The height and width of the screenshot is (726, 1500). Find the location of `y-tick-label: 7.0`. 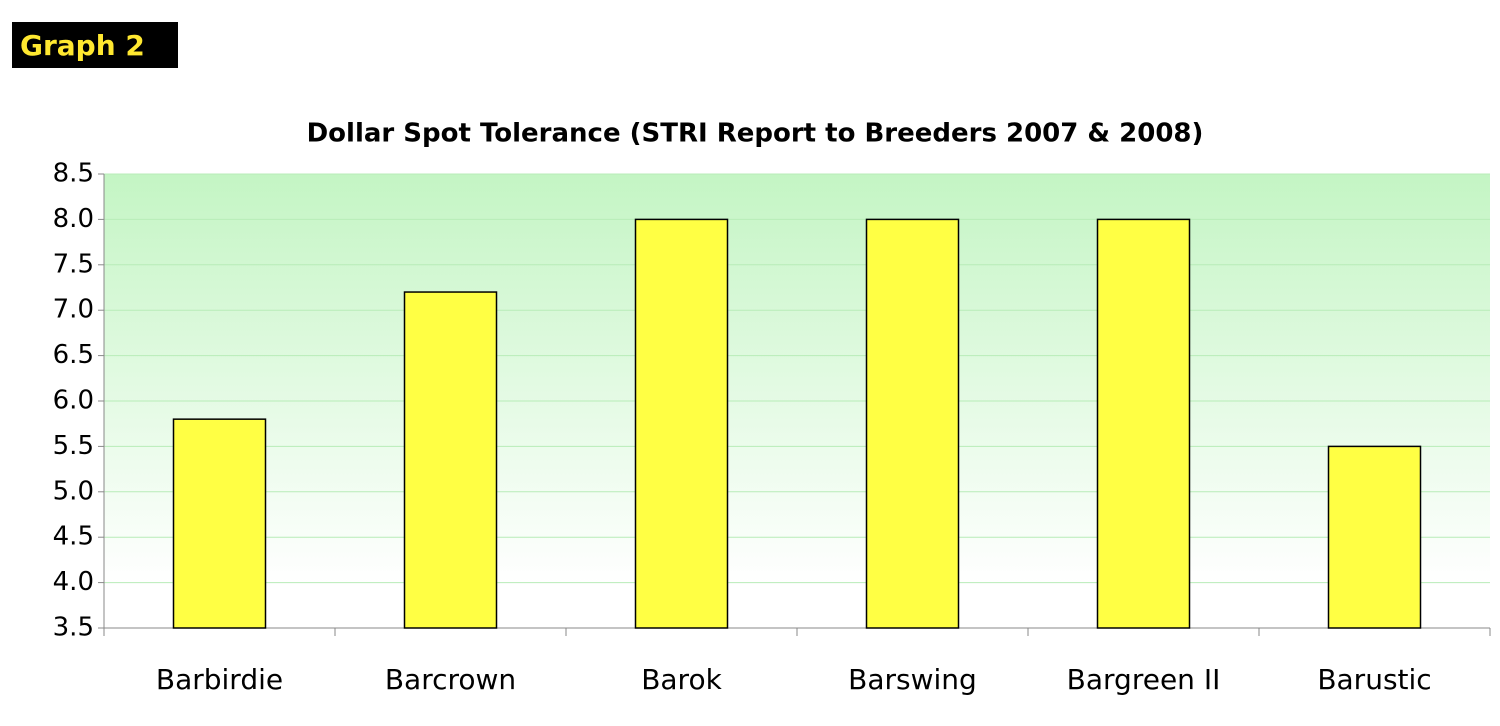

y-tick-label: 7.0 is located at coordinates (73, 310).